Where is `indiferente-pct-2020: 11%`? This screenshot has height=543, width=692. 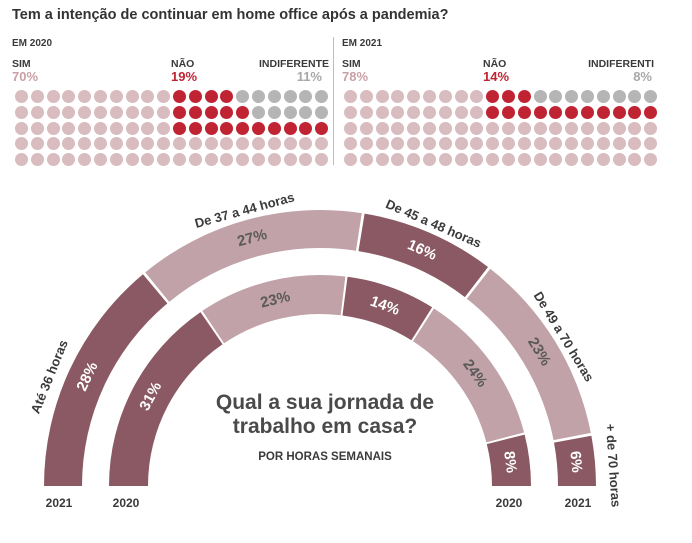
indiferente-pct-2020: 11% is located at coordinates (309, 76).